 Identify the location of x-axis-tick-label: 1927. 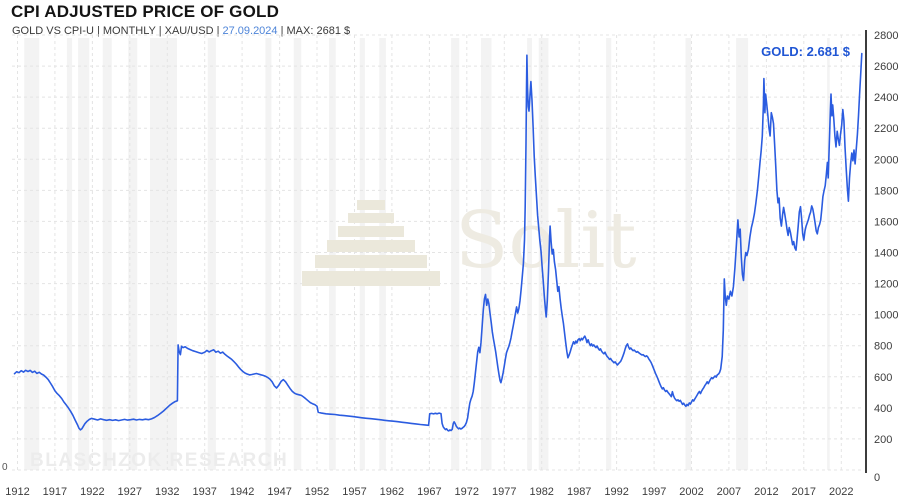
(130, 492).